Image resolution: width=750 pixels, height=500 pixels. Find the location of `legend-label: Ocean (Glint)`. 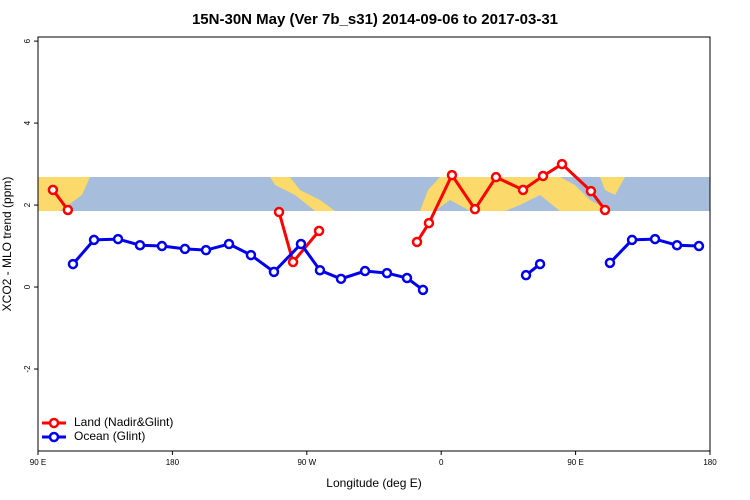

legend-label: Ocean (Glint) is located at coordinates (109, 436).